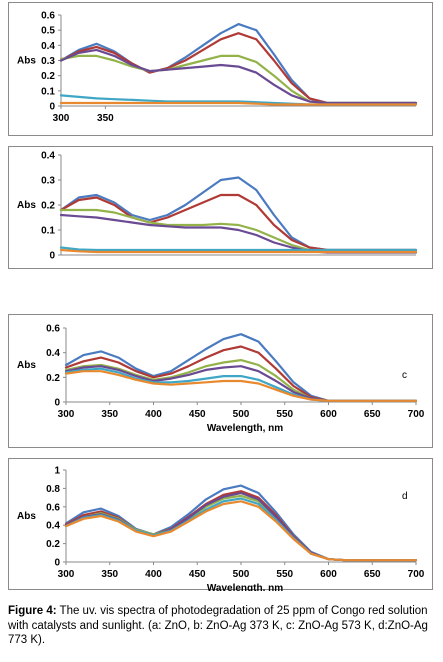  What do you see at coordinates (57, 403) in the screenshot?
I see `y-tick-label-c: 0` at bounding box center [57, 403].